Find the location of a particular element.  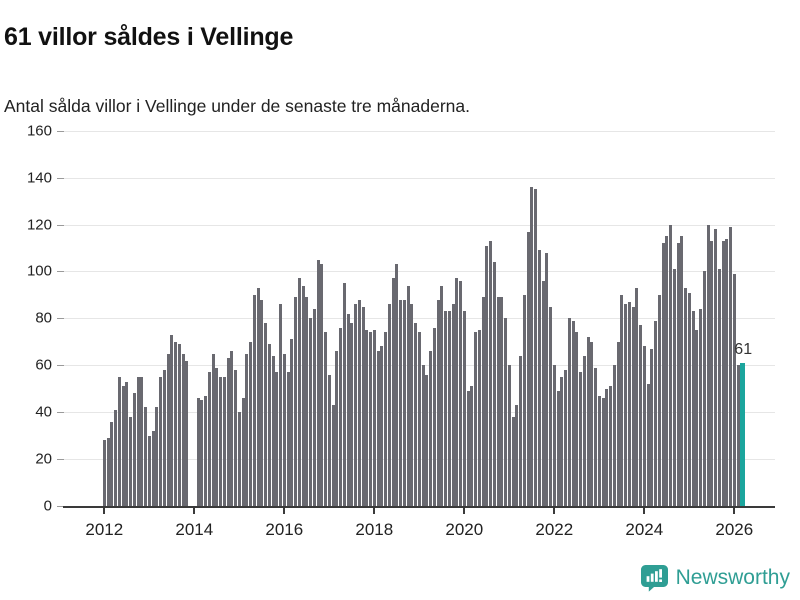

x-axis-line is located at coordinates (419, 507).